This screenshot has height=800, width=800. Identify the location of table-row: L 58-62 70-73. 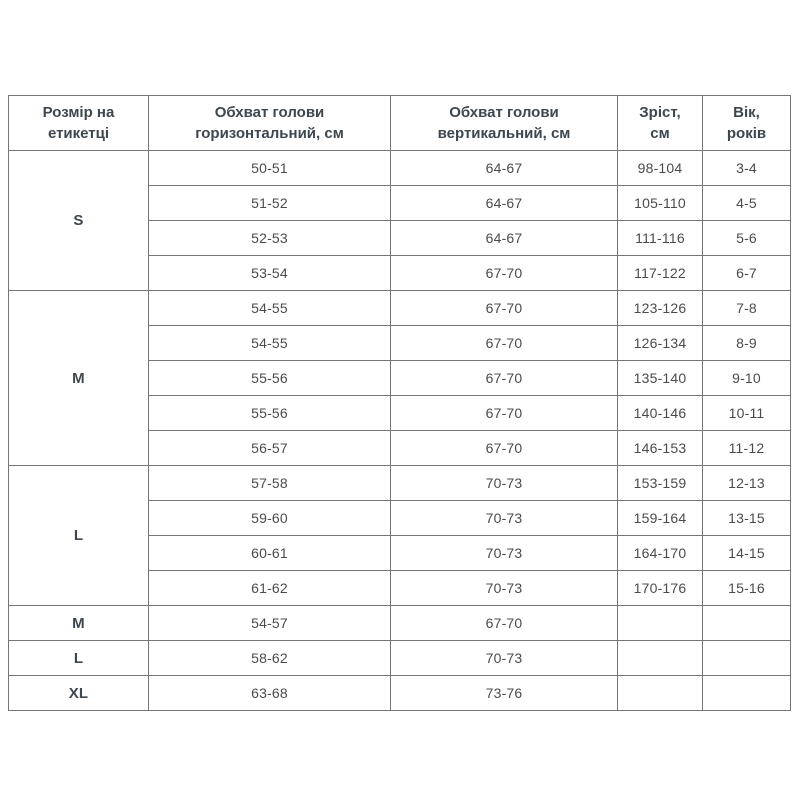
(399, 658).